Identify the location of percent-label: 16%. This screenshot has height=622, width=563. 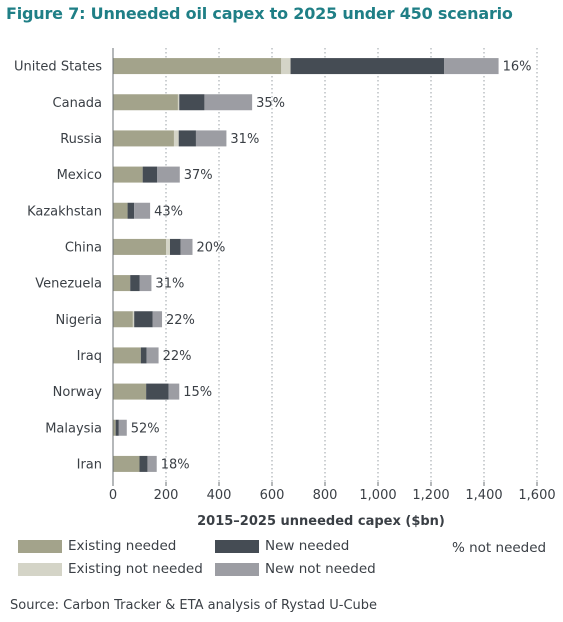
(517, 67).